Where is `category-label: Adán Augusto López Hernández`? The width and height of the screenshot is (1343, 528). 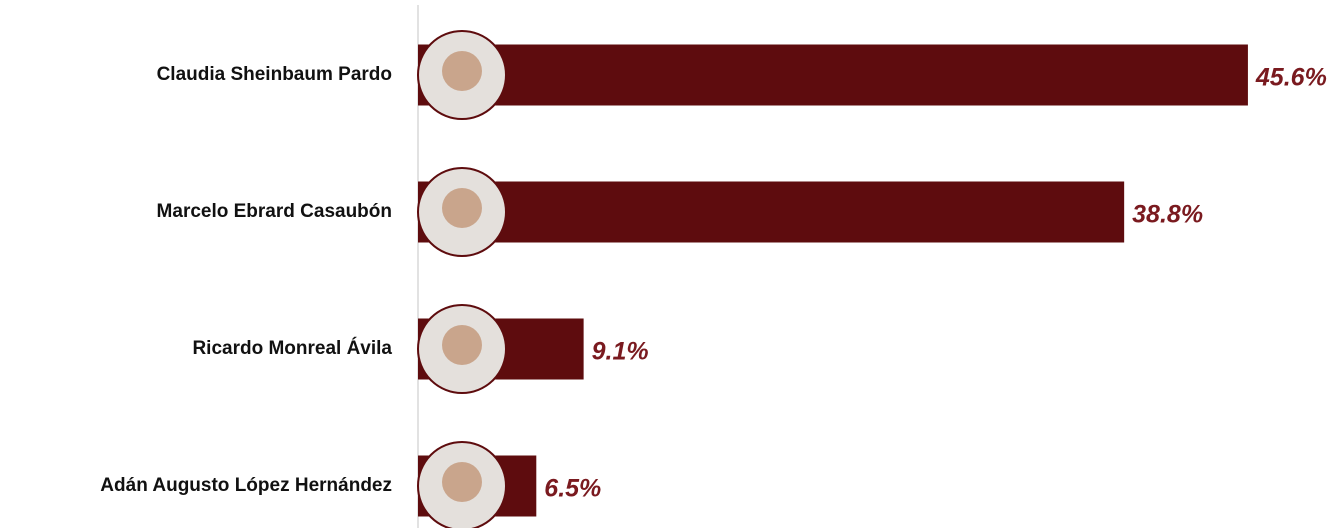
category-label: Adán Augusto López Hernández is located at coordinates (246, 485).